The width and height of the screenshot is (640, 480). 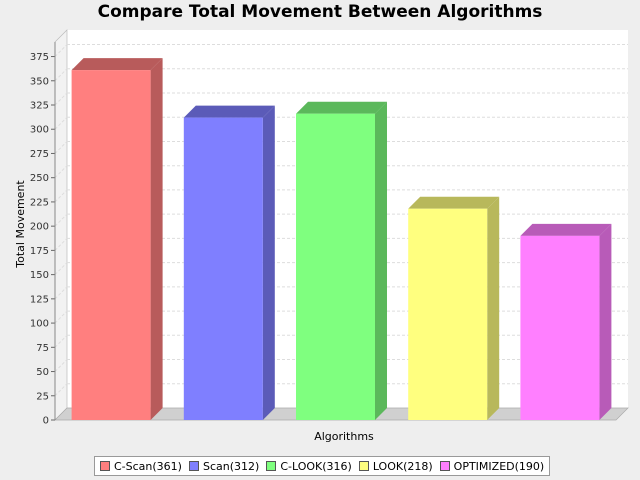 I want to click on y-tick-label: 25, so click(x=42, y=396).